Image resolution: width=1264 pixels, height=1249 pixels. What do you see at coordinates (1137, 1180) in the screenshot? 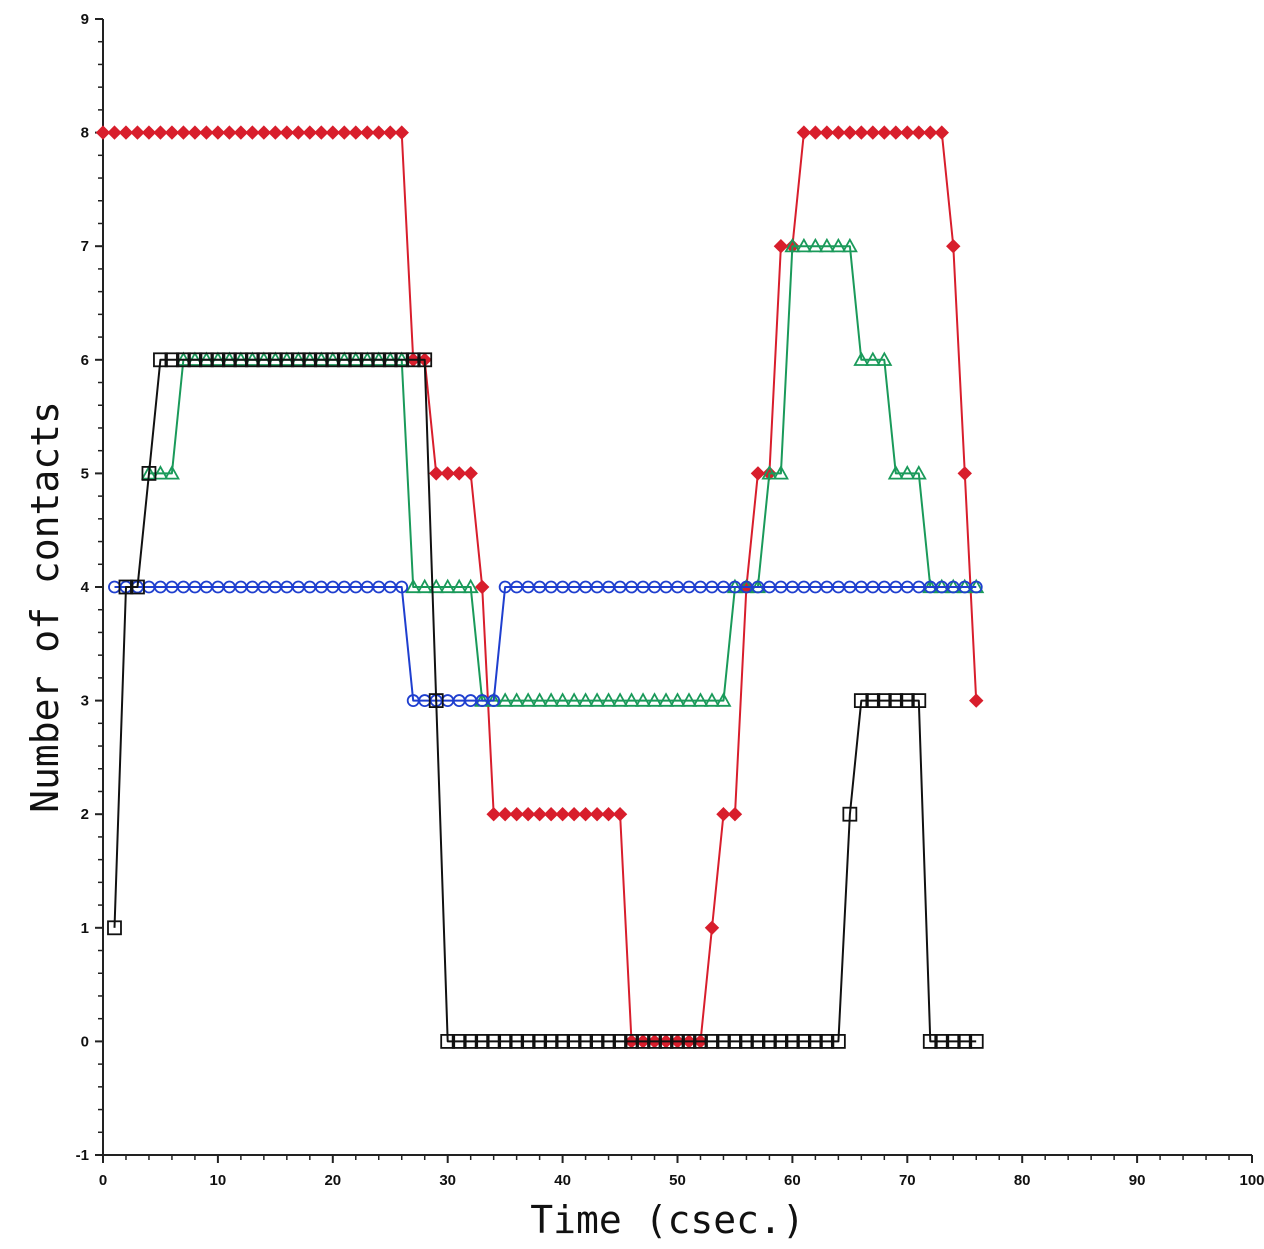
I see `x-tick-label: 90` at bounding box center [1137, 1180].